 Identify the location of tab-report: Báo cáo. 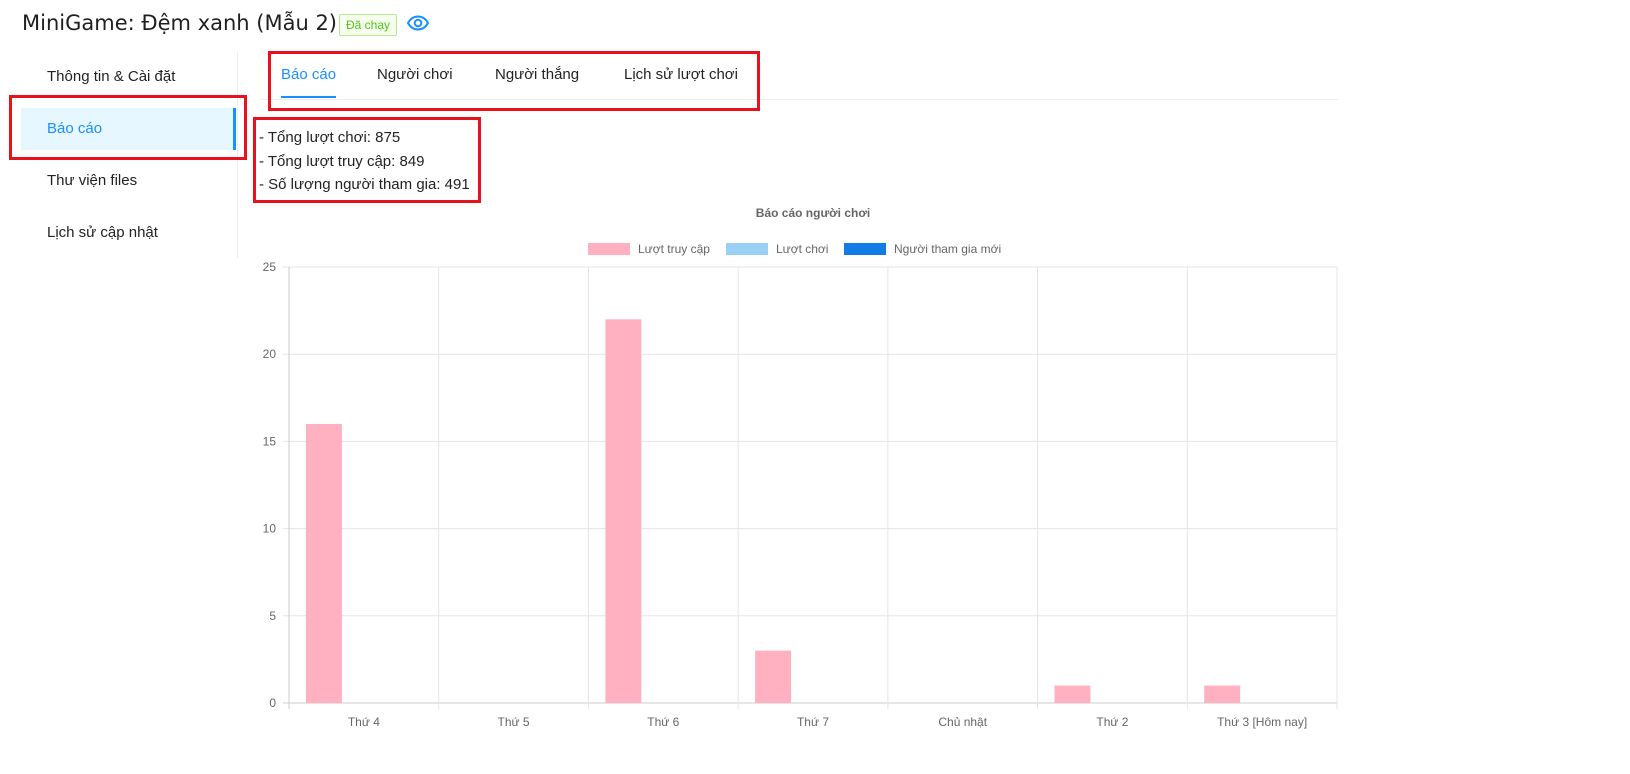
(309, 82).